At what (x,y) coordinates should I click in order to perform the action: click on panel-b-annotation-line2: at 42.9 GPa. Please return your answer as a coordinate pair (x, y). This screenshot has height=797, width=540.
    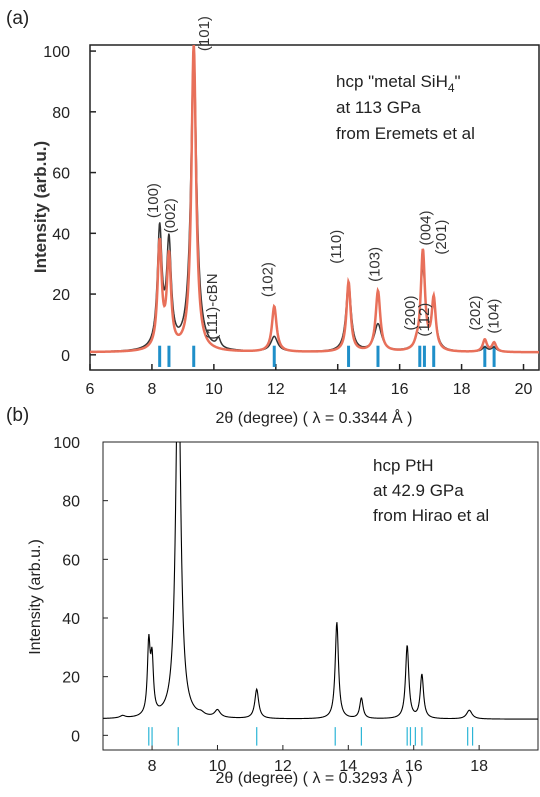
    Looking at the image, I should click on (418, 490).